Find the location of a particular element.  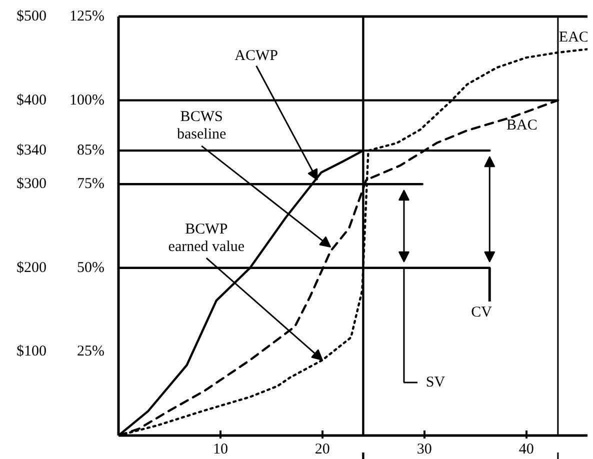

x-tick-label: 30 is located at coordinates (424, 450).